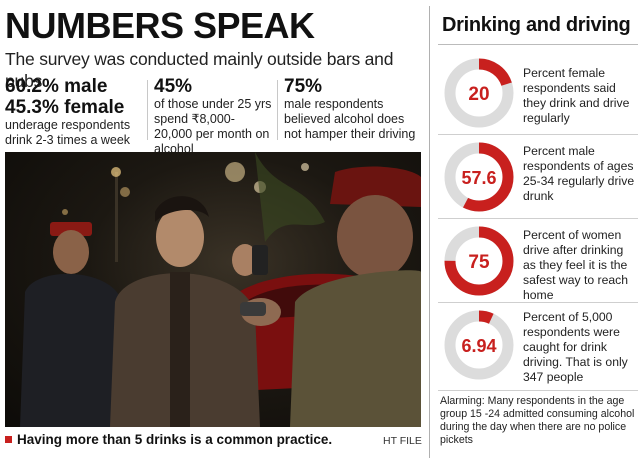  Describe the element at coordinates (160, 25) in the screenshot. I see `headline: NUMBERS SPEAK` at that location.